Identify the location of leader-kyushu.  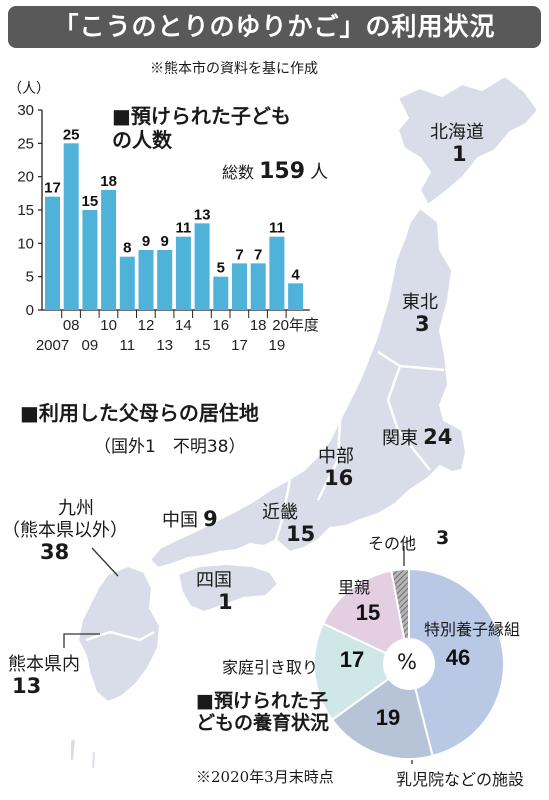
(105, 562).